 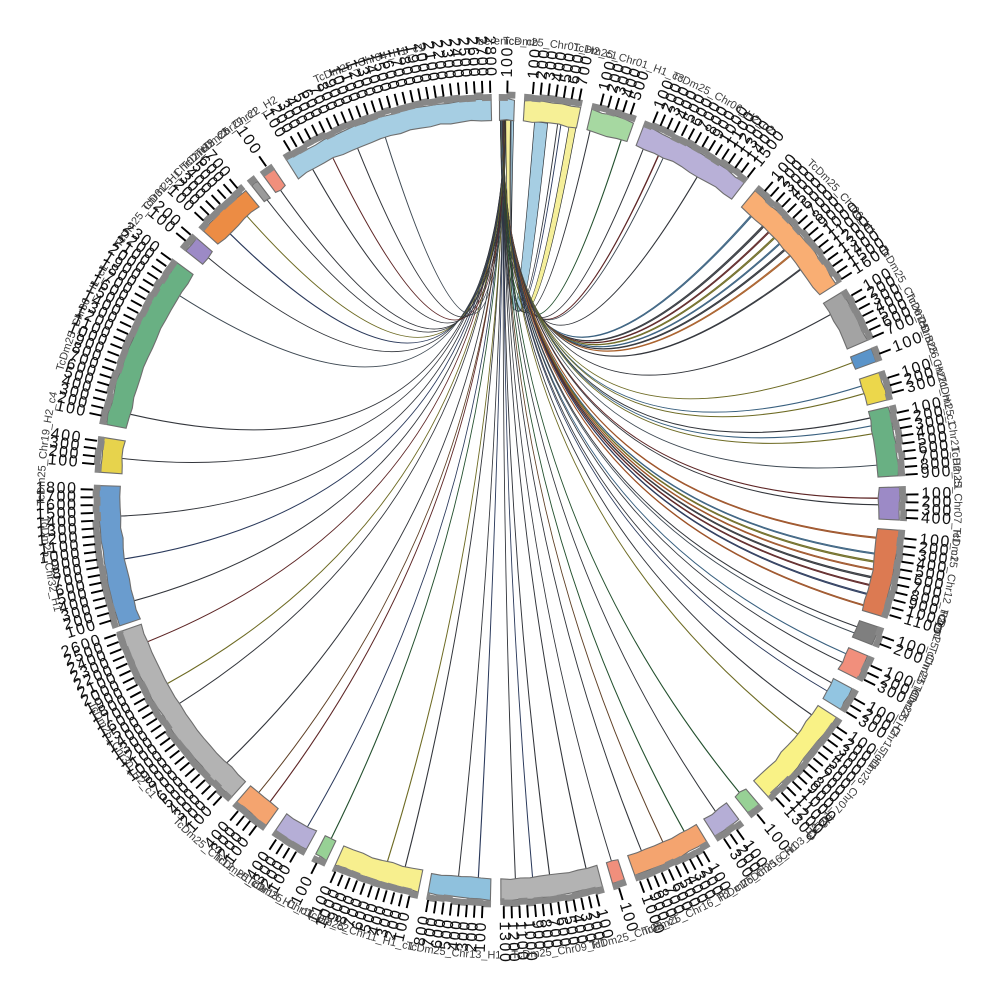 I want to click on svg-text: 2700, so click(x=481, y=57).